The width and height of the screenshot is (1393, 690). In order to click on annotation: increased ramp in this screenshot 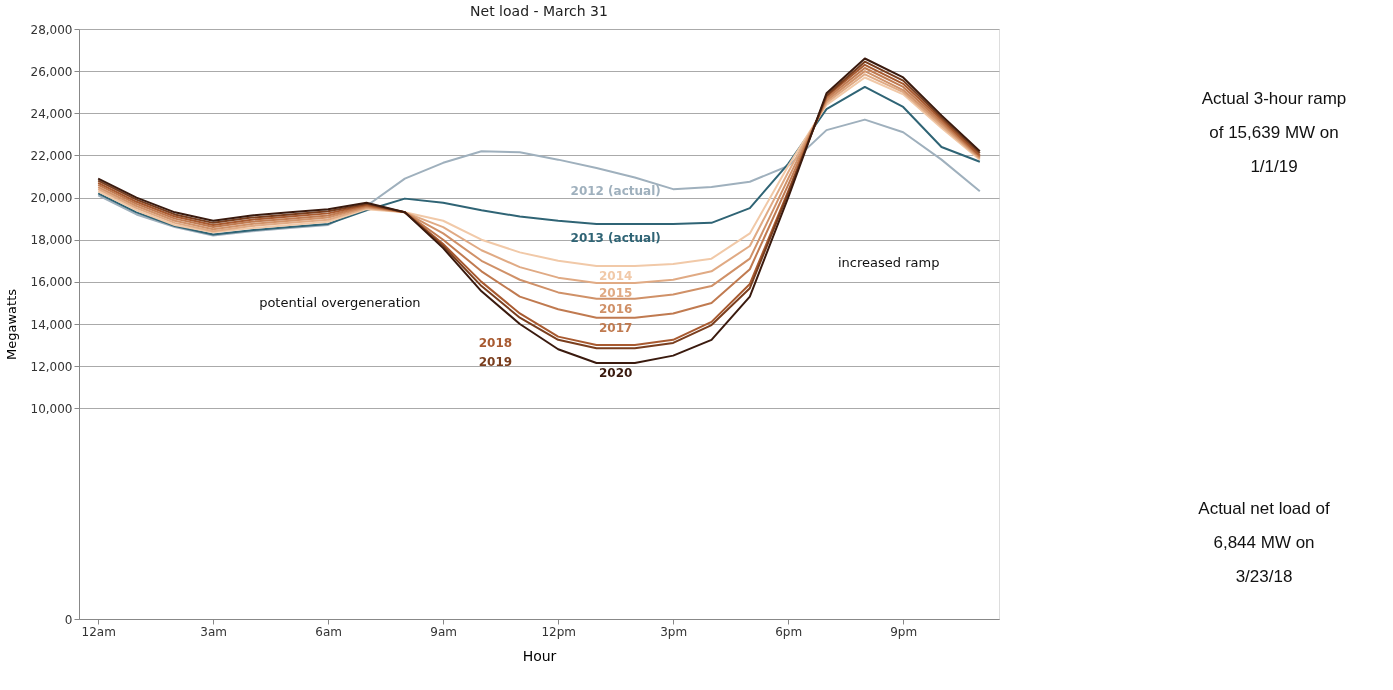, I will do `click(889, 262)`.